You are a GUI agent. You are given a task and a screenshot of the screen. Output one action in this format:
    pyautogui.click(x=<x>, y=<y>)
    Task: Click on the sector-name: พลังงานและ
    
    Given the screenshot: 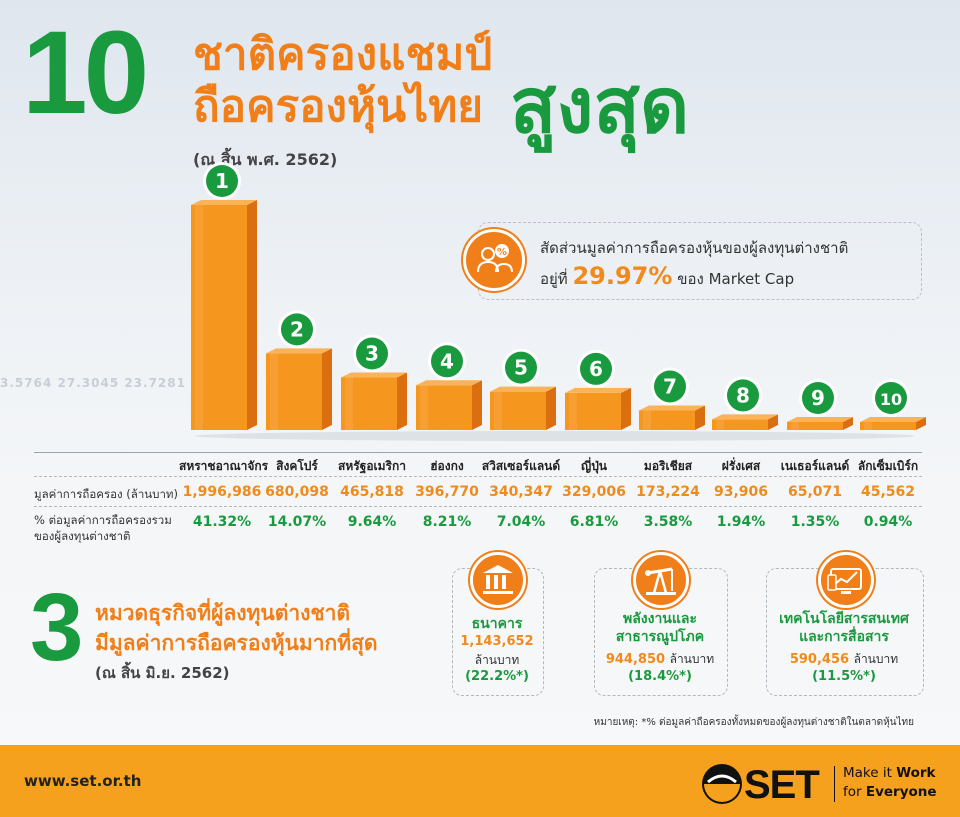 What is the action you would take?
    pyautogui.click(x=660, y=619)
    